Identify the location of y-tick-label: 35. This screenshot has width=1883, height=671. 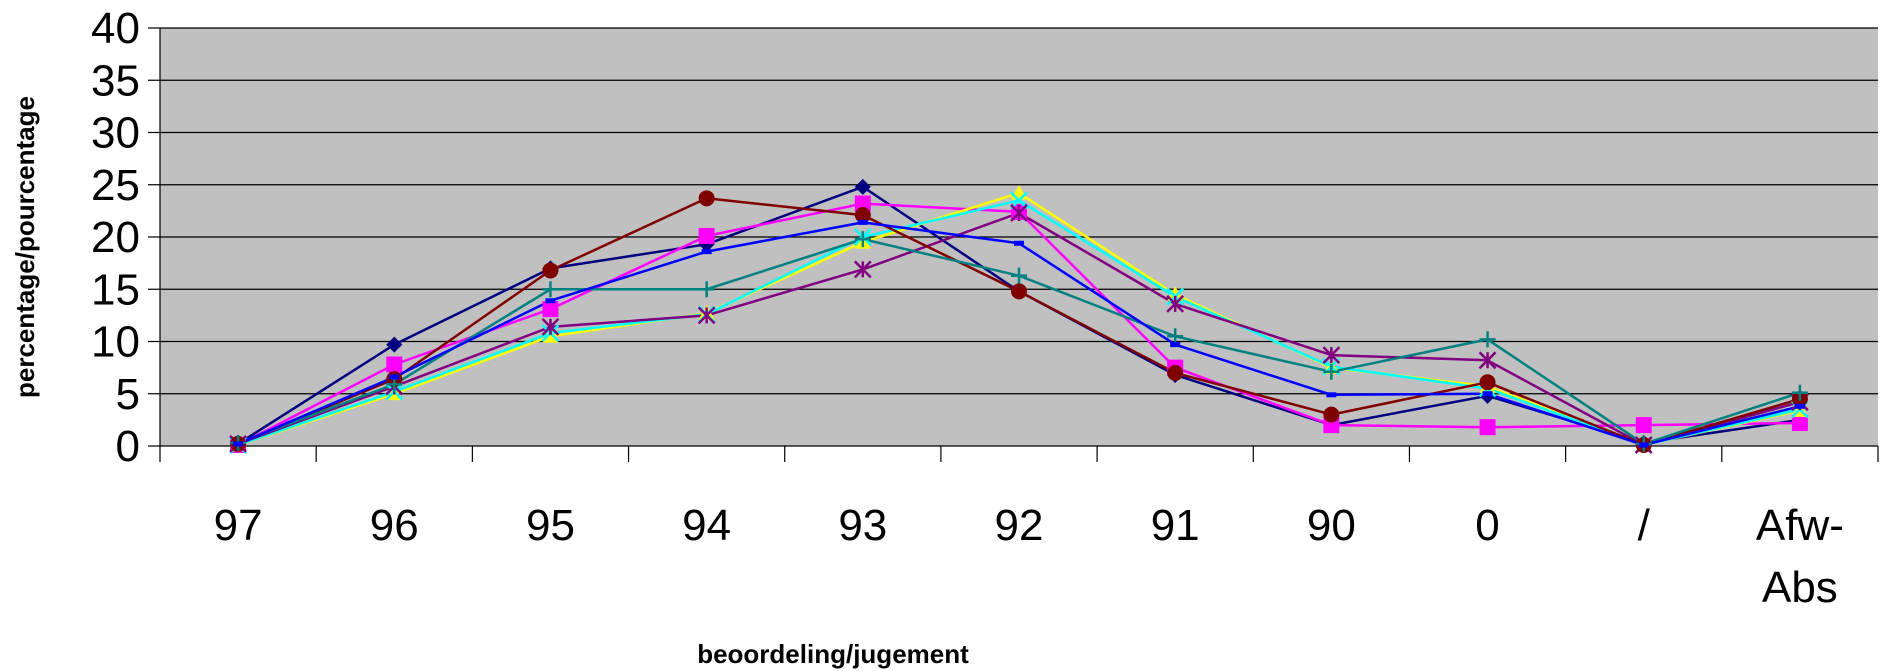
(115, 80).